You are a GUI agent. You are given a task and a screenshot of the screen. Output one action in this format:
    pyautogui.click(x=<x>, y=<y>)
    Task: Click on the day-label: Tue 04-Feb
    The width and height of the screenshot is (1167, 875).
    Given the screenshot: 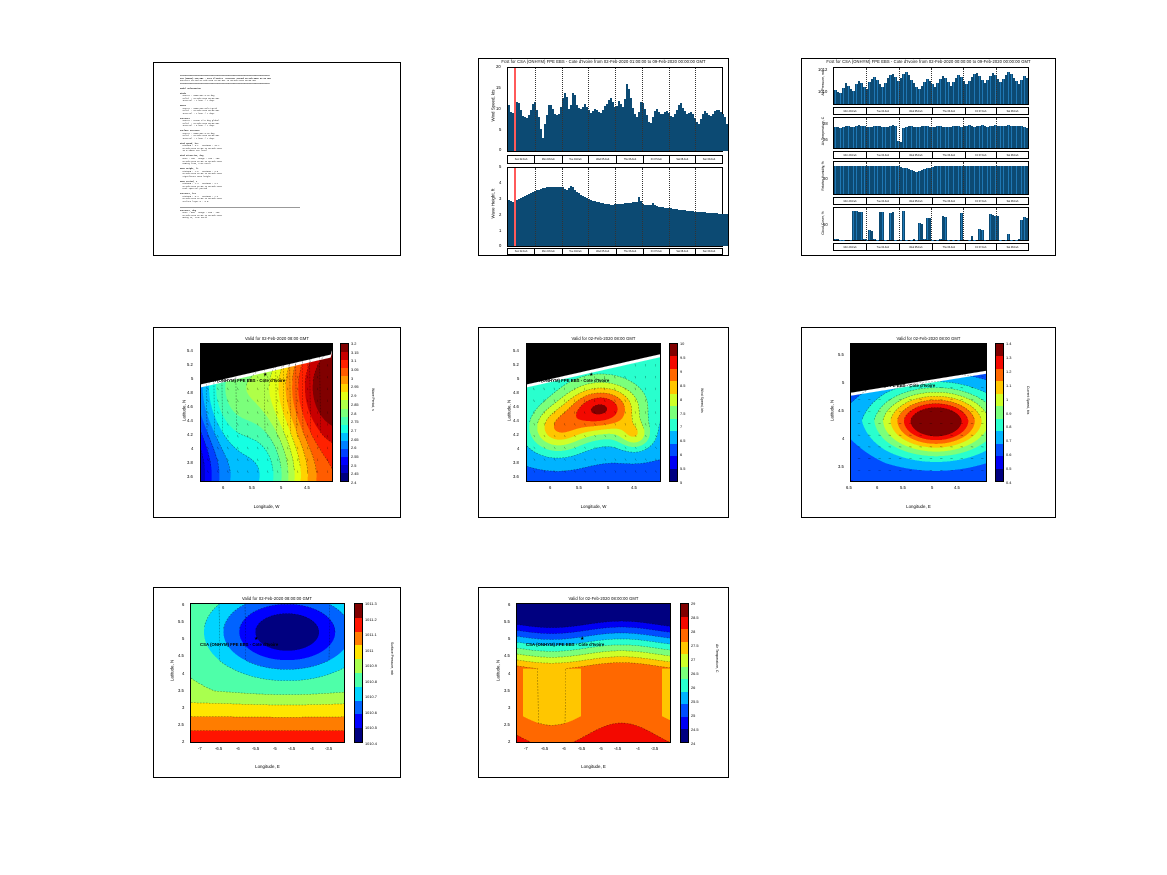 What is the action you would take?
    pyautogui.click(x=883, y=201)
    